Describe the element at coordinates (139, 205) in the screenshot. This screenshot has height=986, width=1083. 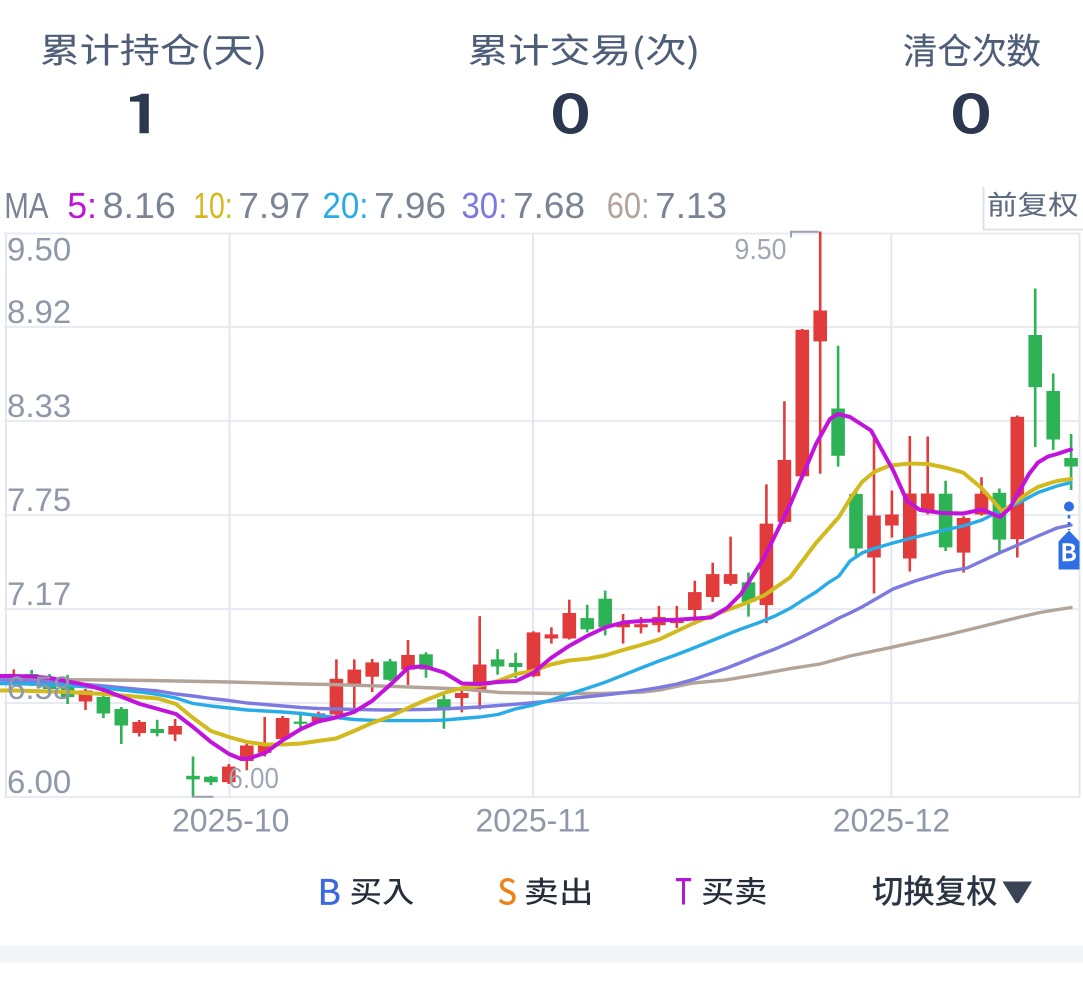
I see `svg-text: 8.16` at that location.